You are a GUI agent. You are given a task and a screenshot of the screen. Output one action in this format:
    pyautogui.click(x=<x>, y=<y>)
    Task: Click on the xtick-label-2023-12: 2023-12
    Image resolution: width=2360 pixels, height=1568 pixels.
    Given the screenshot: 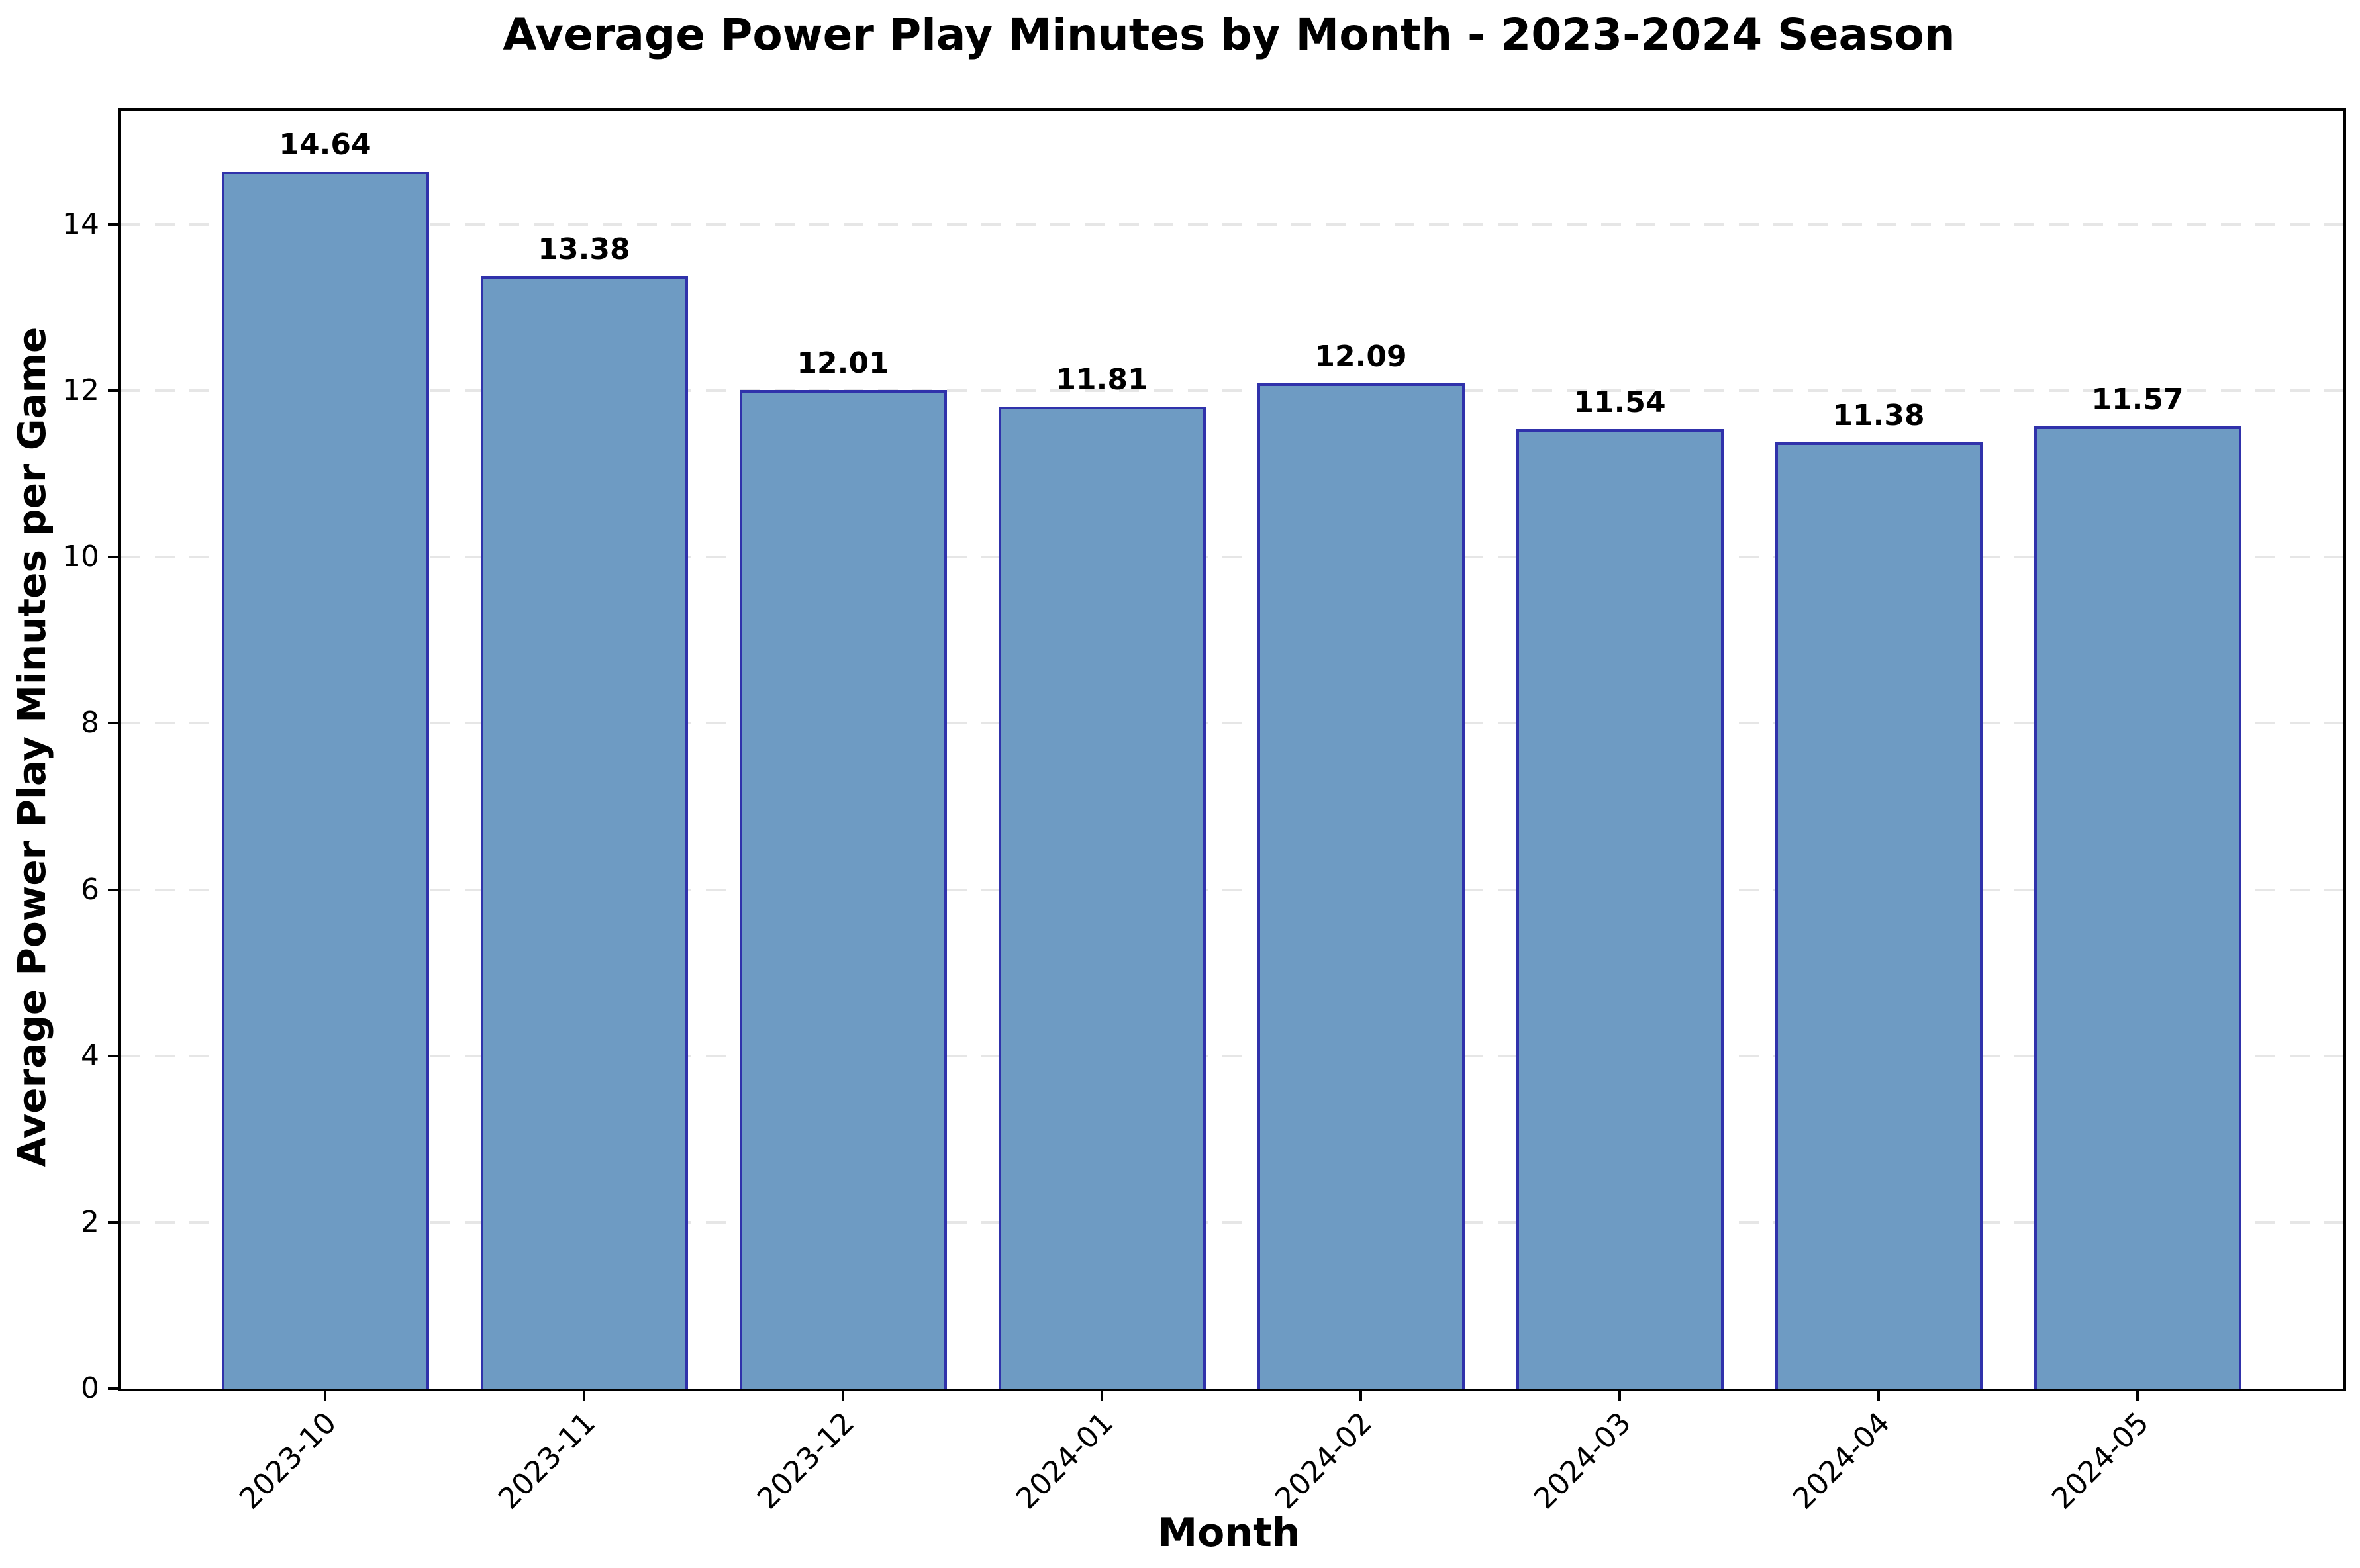 What is the action you would take?
    pyautogui.click(x=806, y=1461)
    